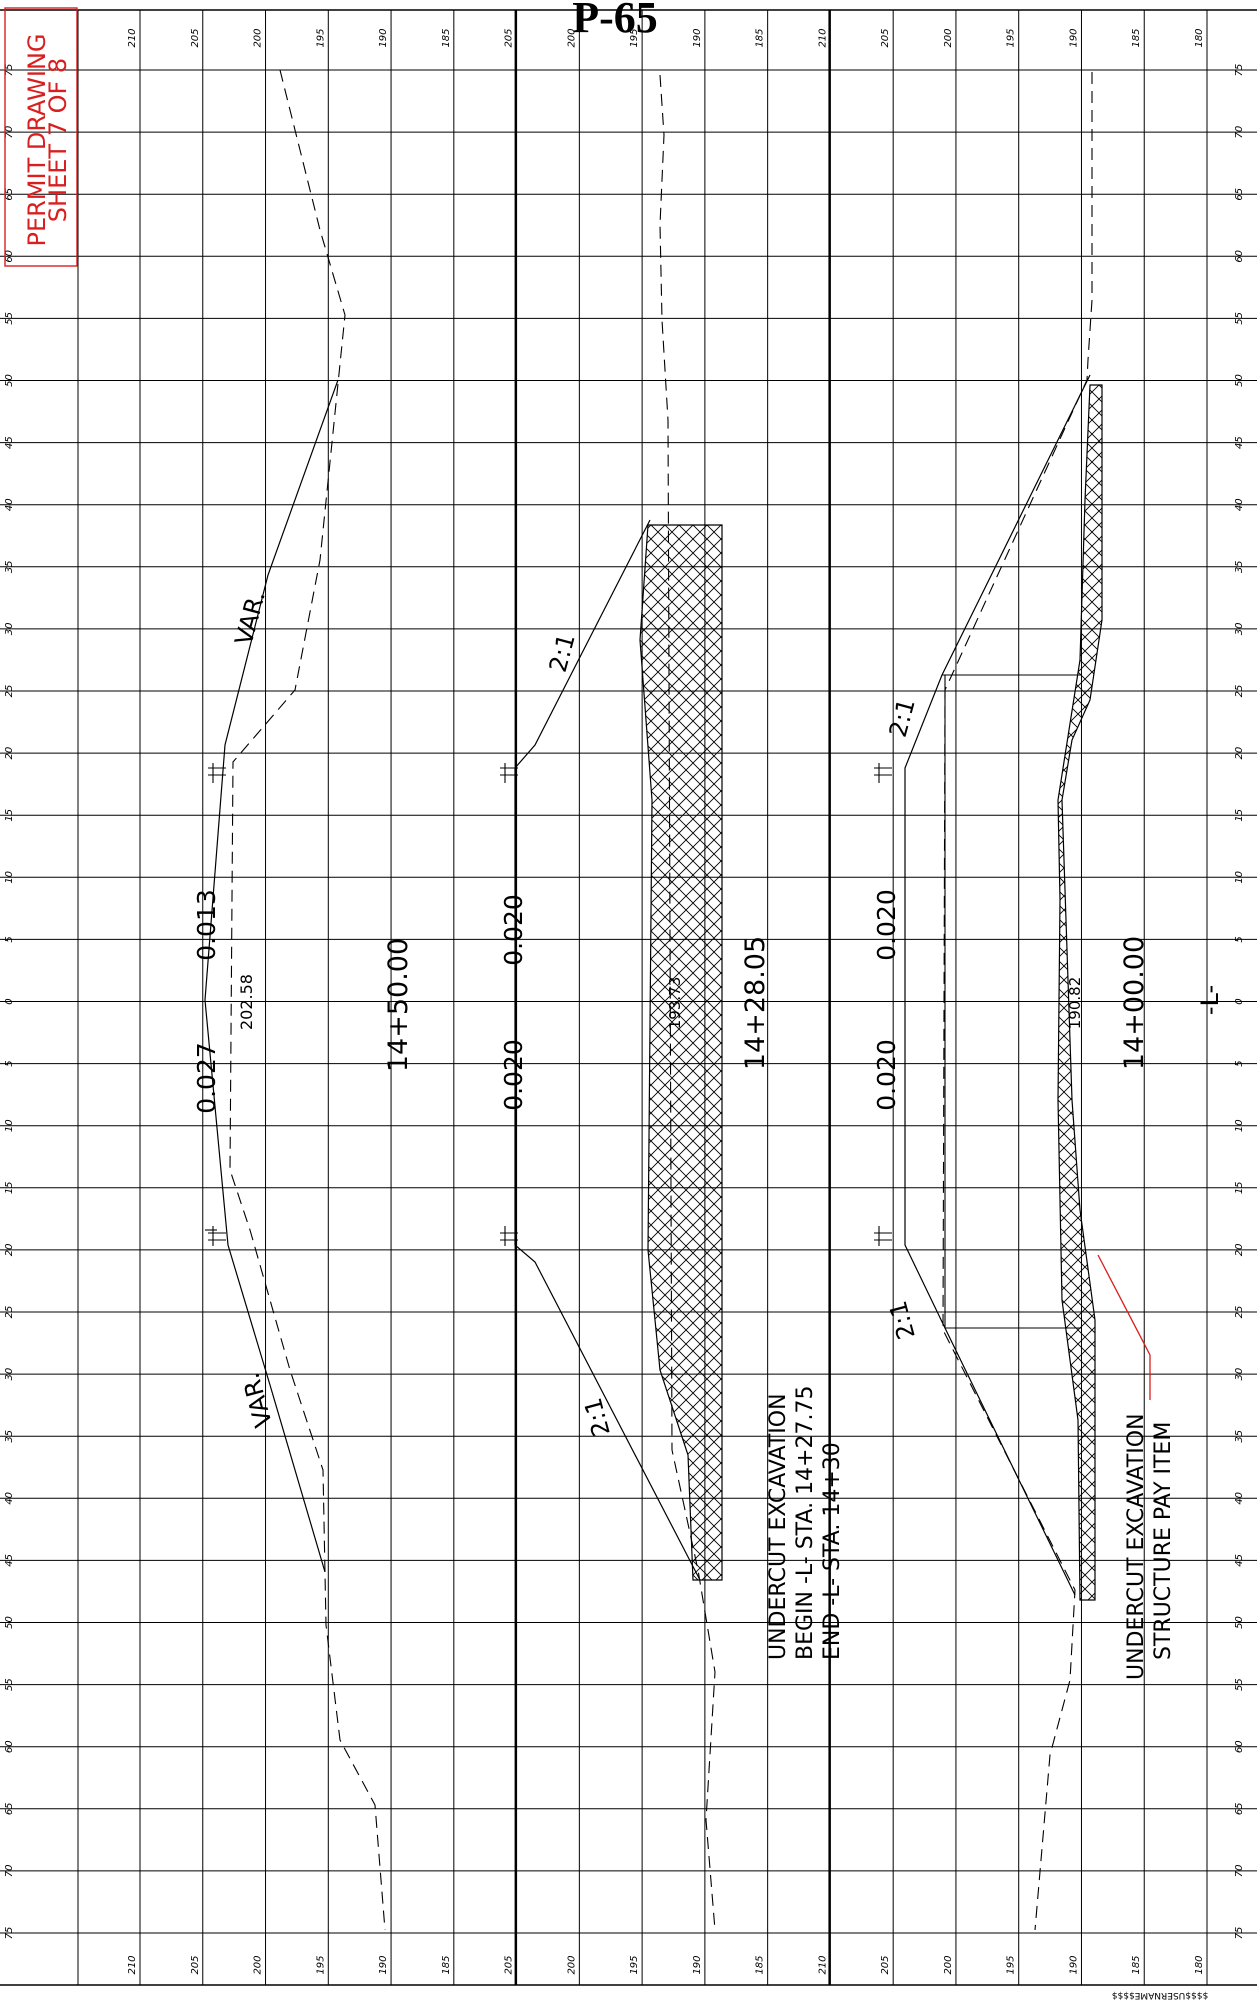 This screenshot has width=1257, height=2007. I want to click on footer-username: $$$$USERNAME$$$$, so click(1160, 1995).